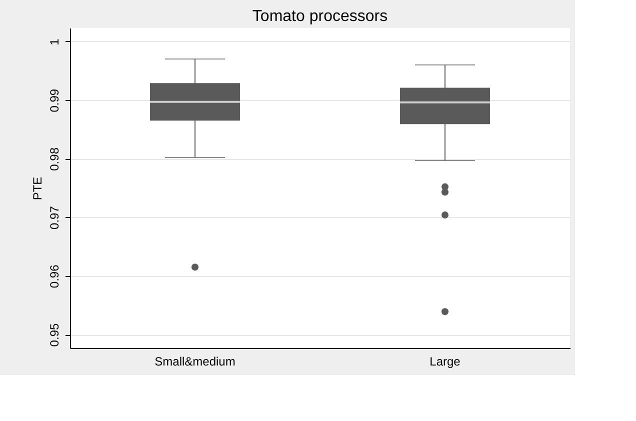 The height and width of the screenshot is (421, 636). What do you see at coordinates (445, 361) in the screenshot?
I see `x-tick-label: Large` at bounding box center [445, 361].